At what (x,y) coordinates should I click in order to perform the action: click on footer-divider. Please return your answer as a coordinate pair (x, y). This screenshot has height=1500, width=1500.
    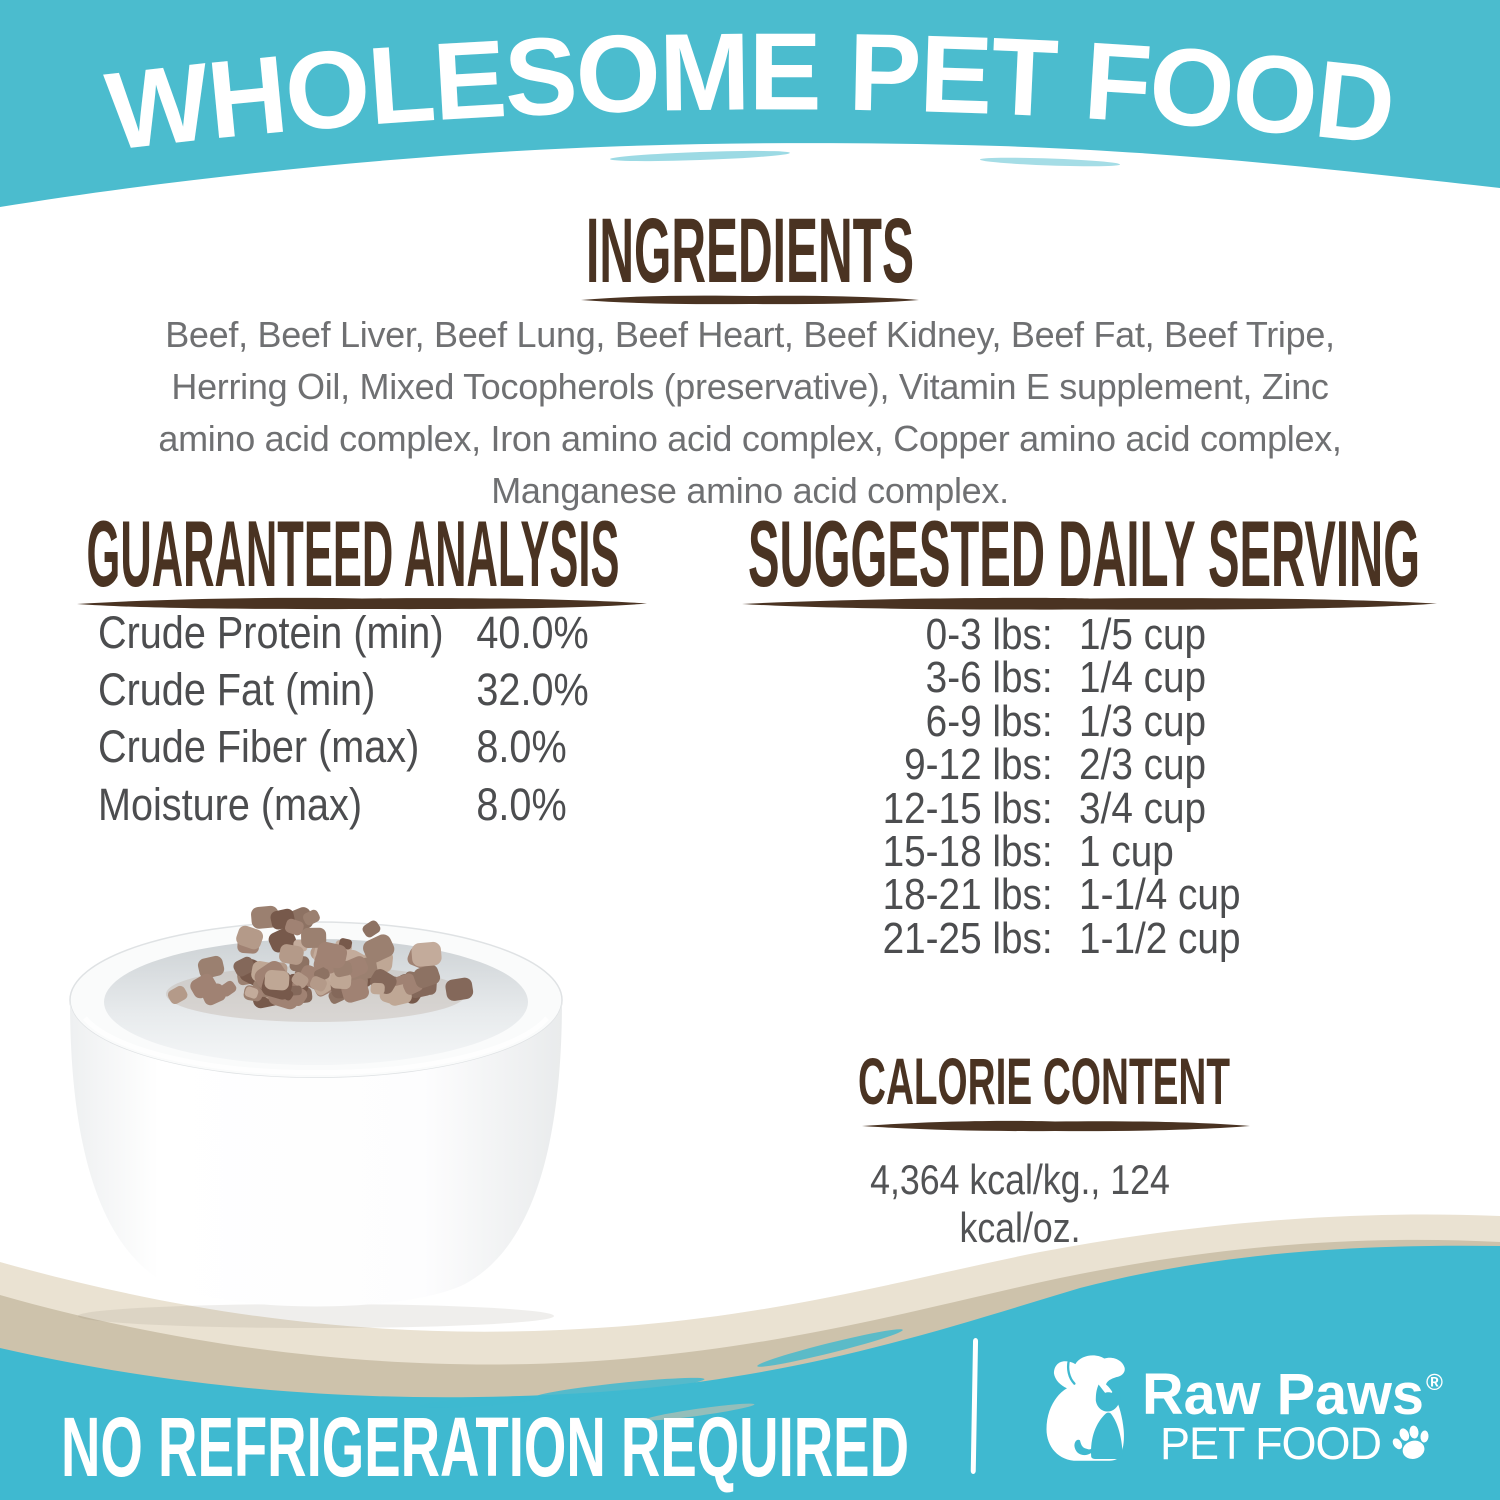
    Looking at the image, I should click on (974, 1406).